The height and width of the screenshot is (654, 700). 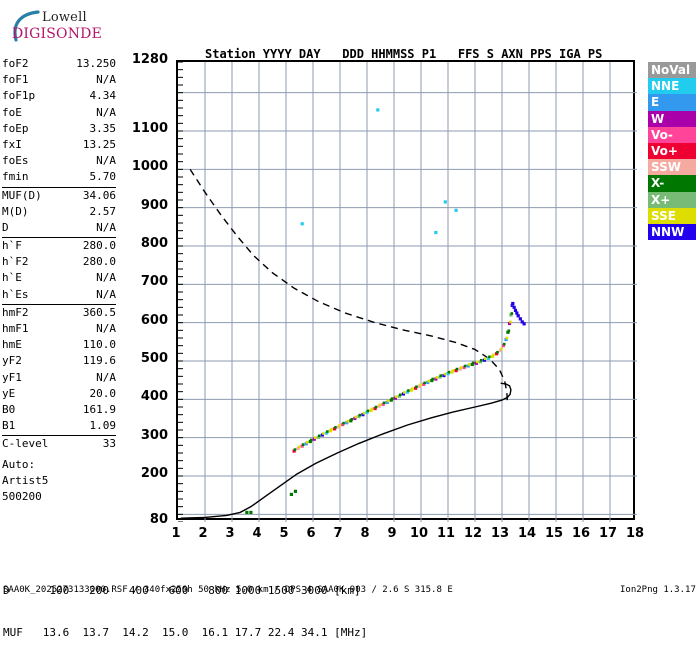 I want to click on param-row: yF1 N/A, so click(x=59, y=378).